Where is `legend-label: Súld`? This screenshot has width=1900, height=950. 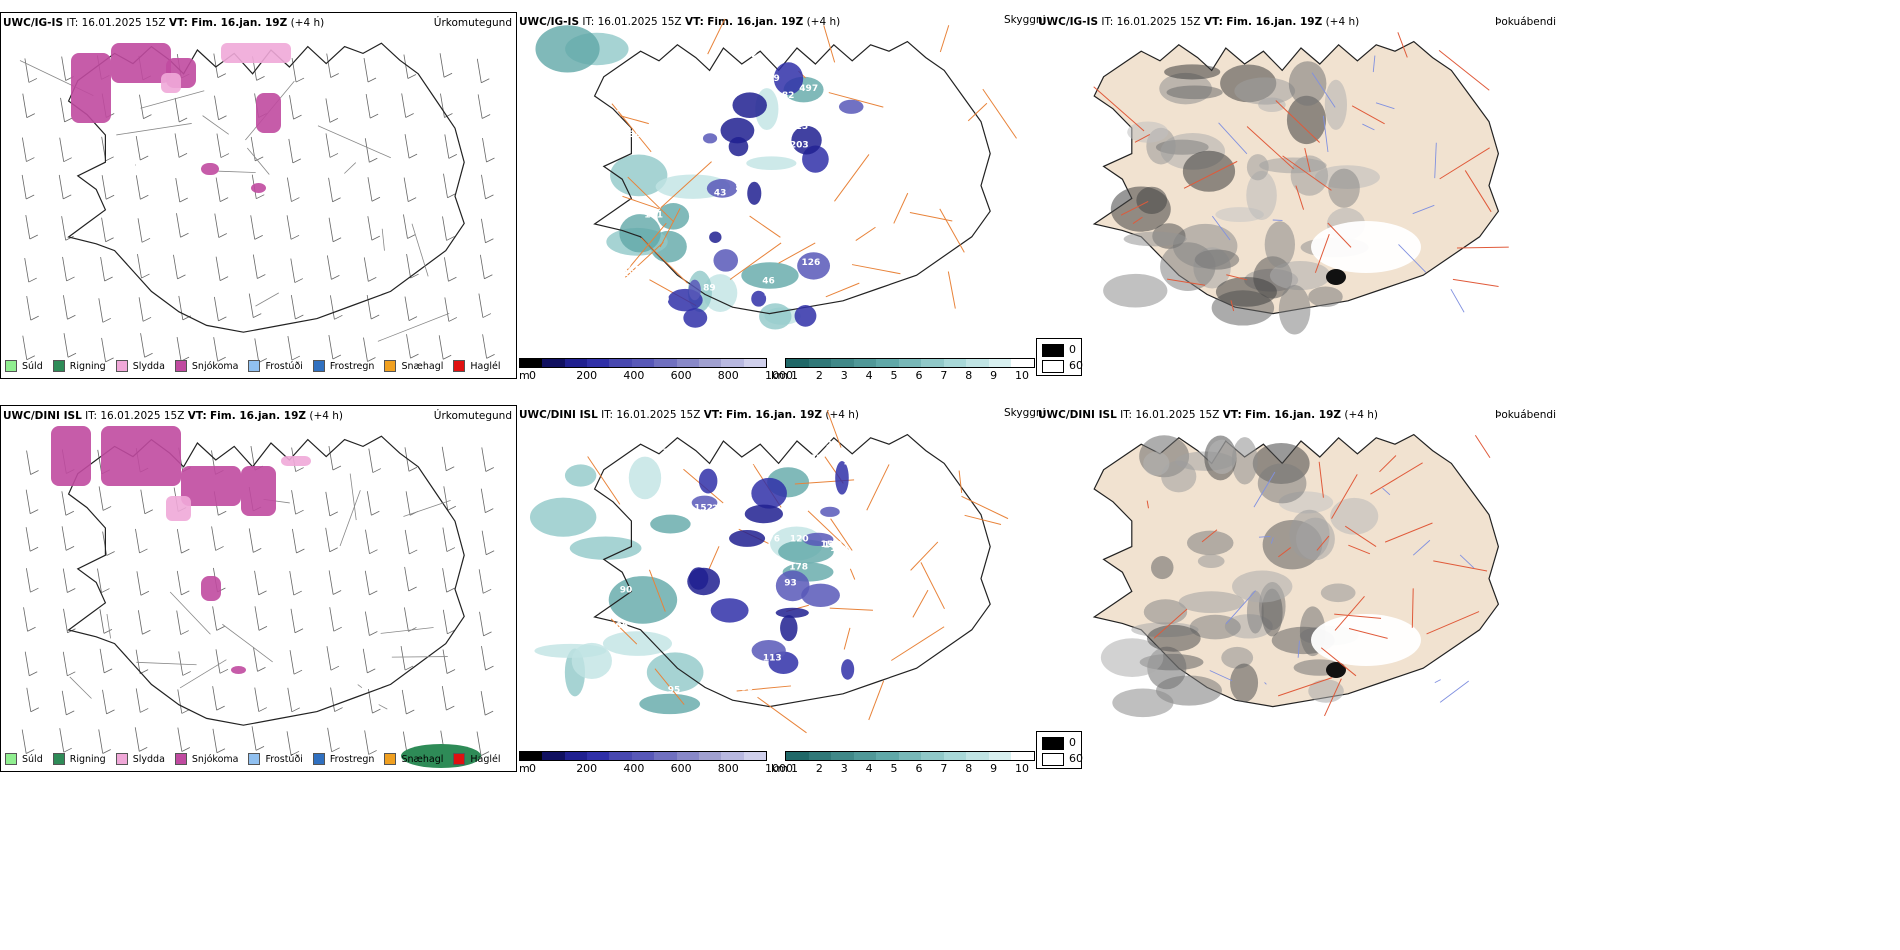 legend-label: Súld is located at coordinates (32, 366).